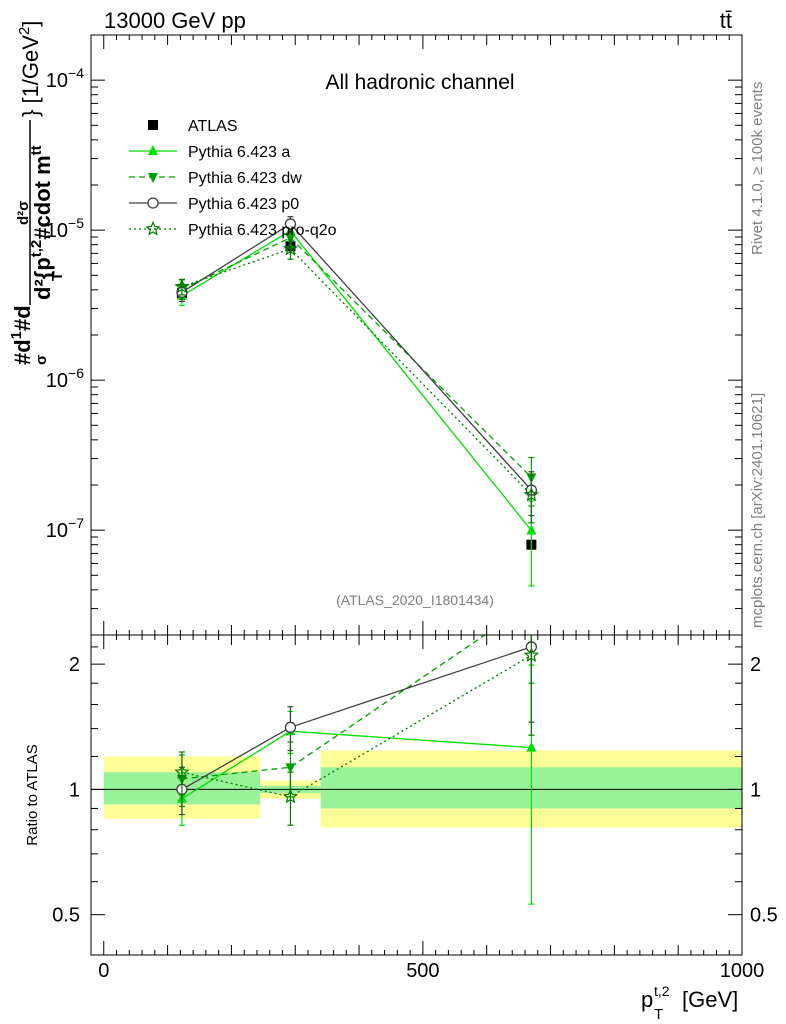 Image resolution: width=786 pixels, height=1024 pixels. I want to click on ratio-series-group, so click(357, 770).